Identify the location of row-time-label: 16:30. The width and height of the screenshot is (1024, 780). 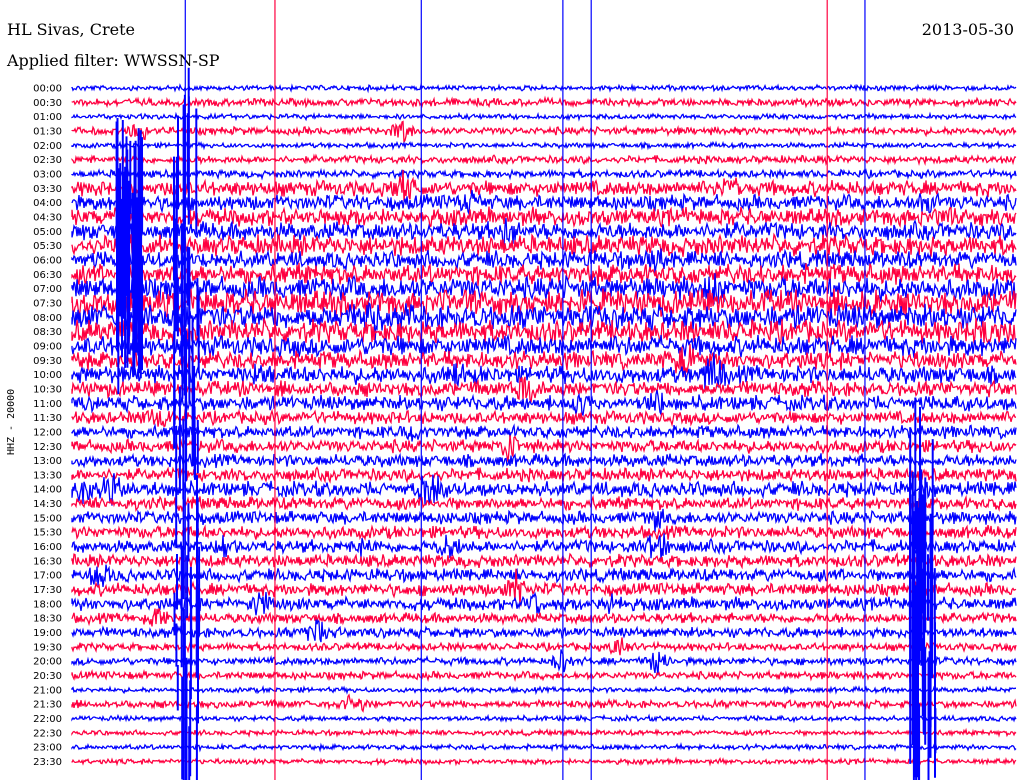
(47, 561).